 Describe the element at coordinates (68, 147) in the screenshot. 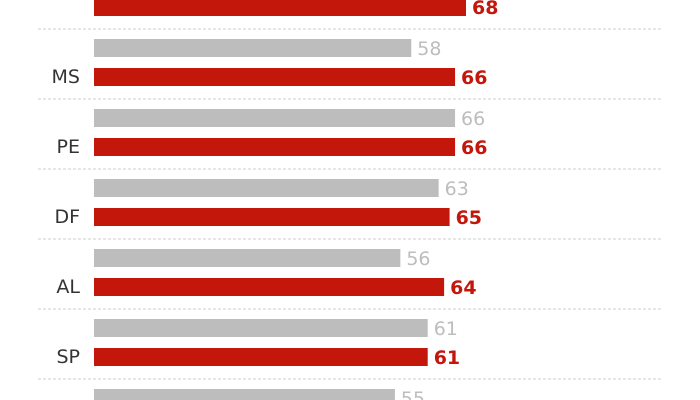

I see `category-label: PE` at that location.